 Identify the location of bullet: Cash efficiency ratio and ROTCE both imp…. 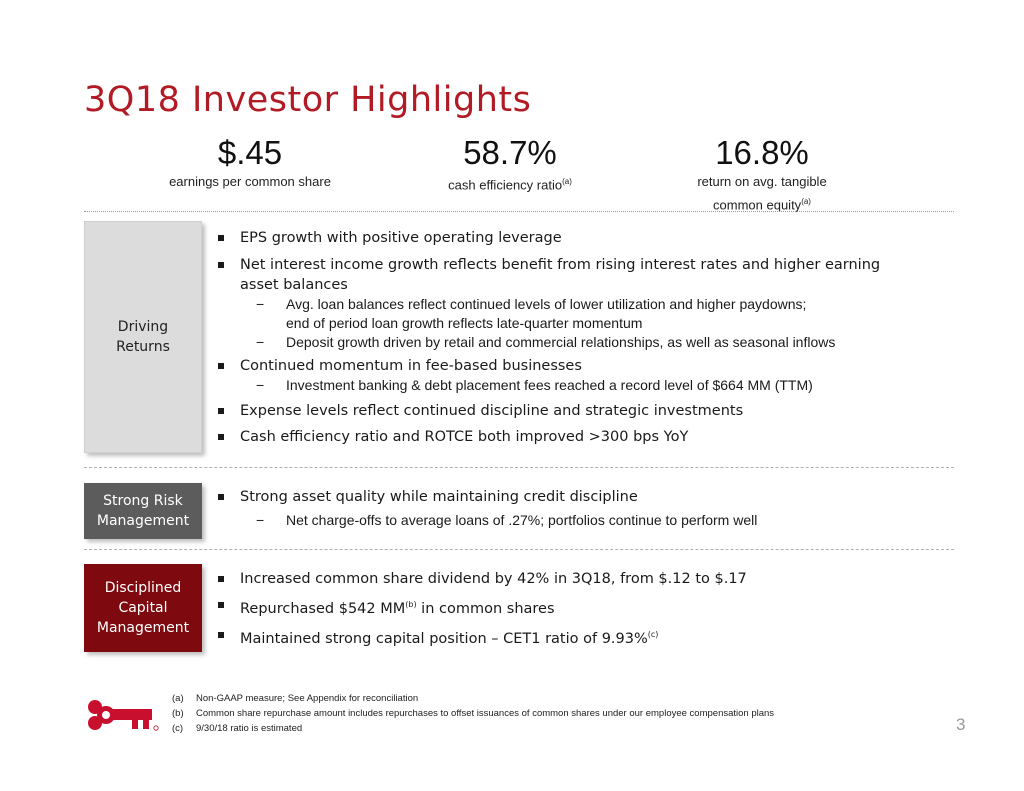
(566, 437).